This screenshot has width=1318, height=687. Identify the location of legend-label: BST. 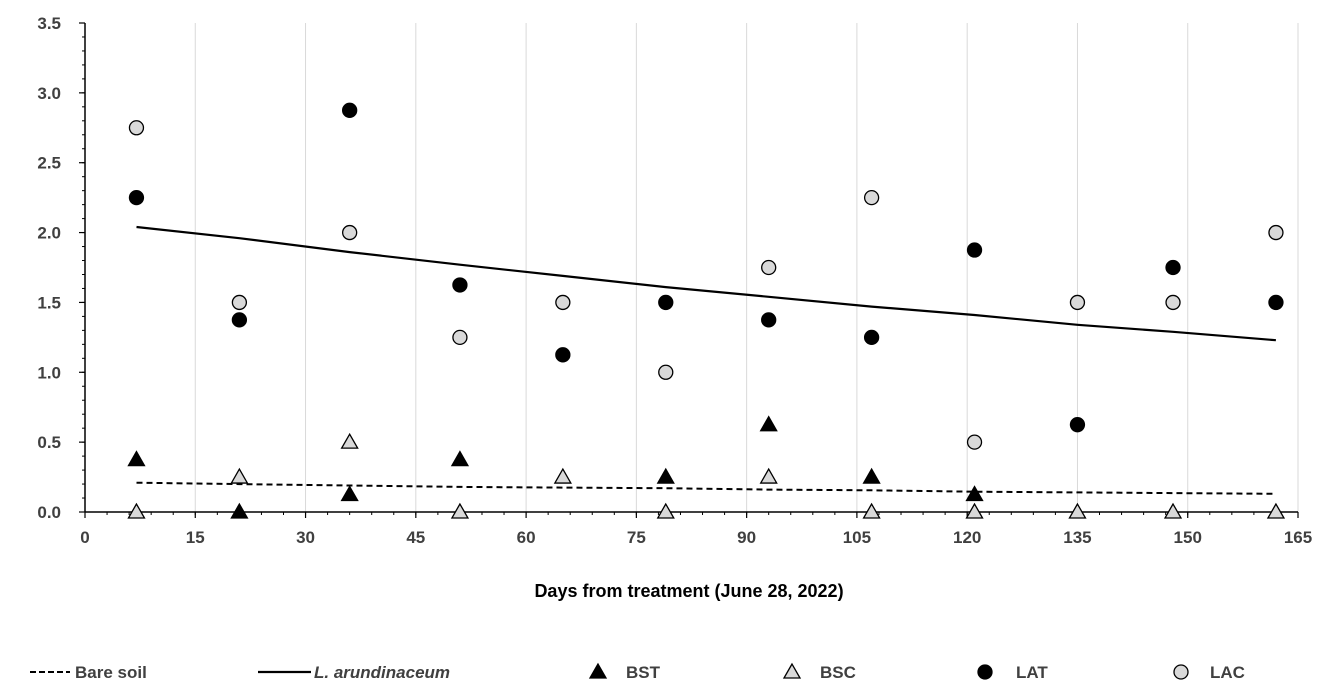
(643, 672).